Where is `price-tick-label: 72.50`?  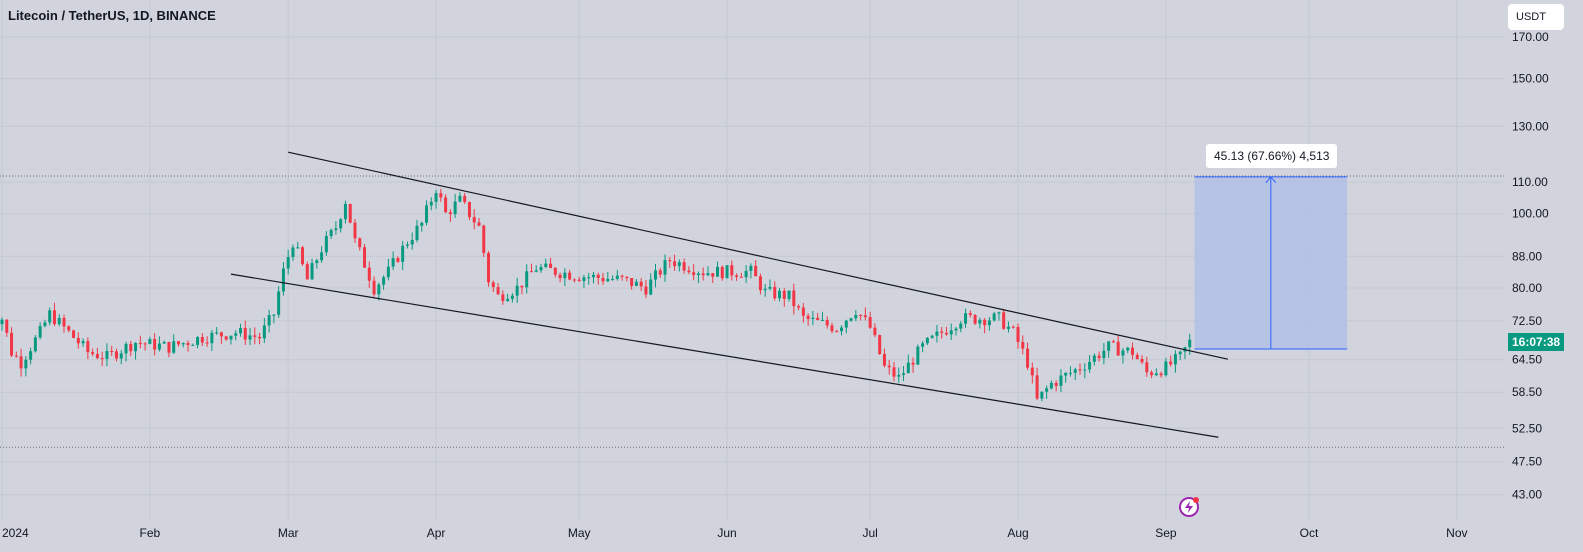
price-tick-label: 72.50 is located at coordinates (1527, 321).